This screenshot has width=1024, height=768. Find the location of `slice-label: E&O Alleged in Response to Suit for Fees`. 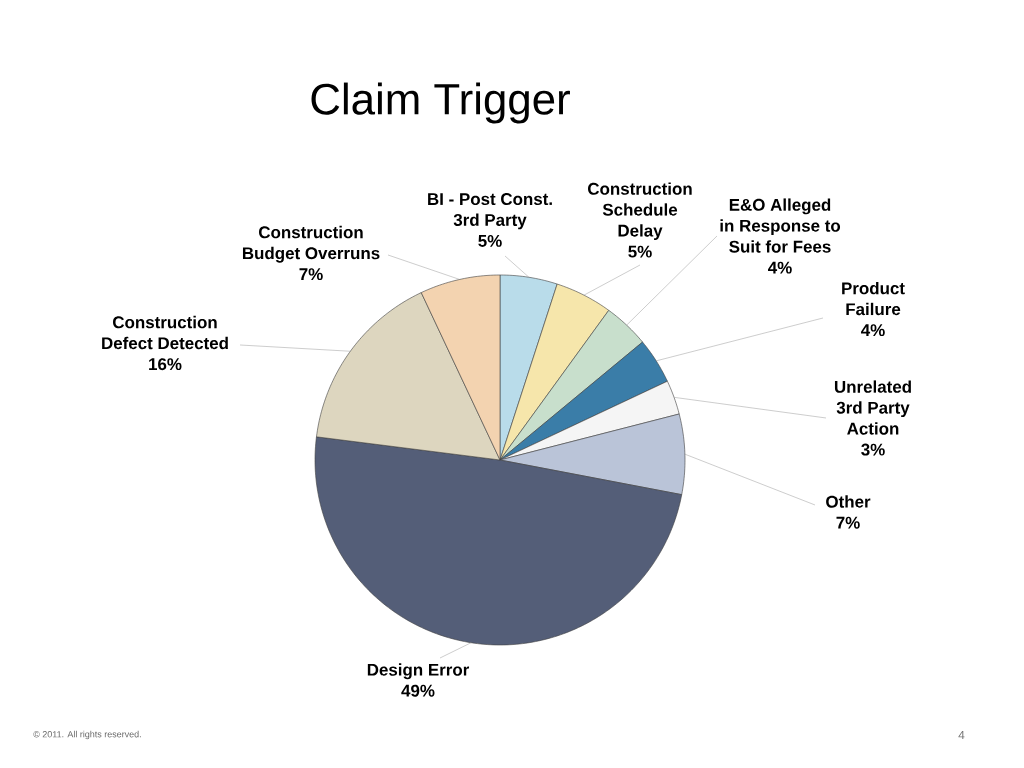

slice-label: E&O Alleged in Response to Suit for Fees is located at coordinates (780, 225).